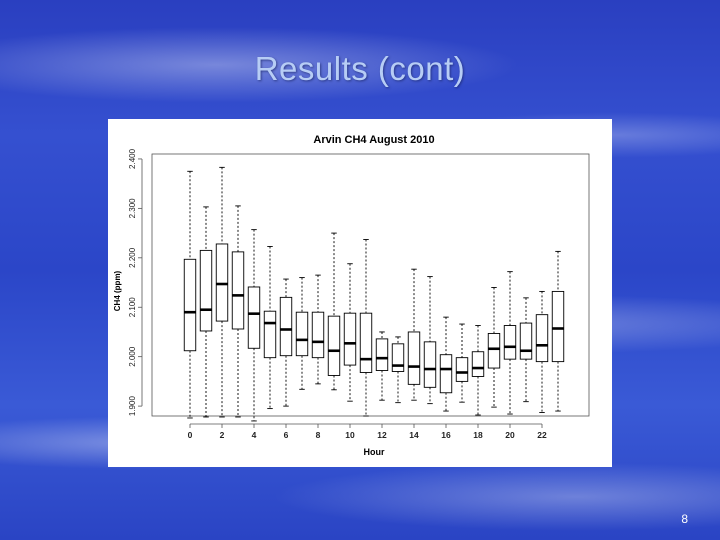 The width and height of the screenshot is (720, 540). I want to click on x-axis: 0 2 4 6 8 10 12 14 16 18 20 22, so click(367, 431).